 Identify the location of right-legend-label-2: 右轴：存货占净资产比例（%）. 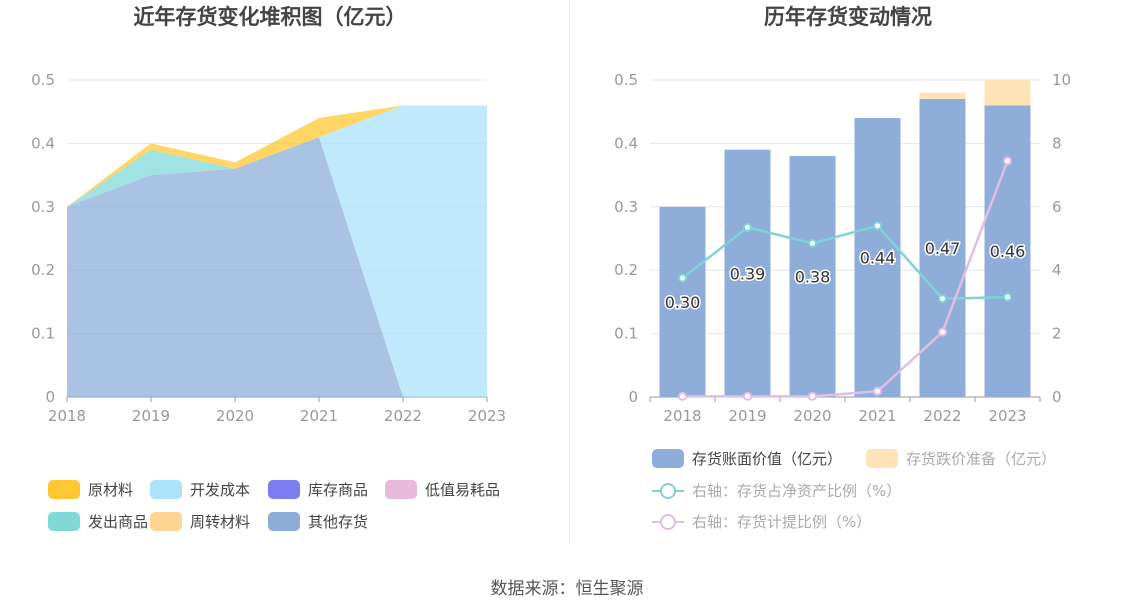
(796, 491).